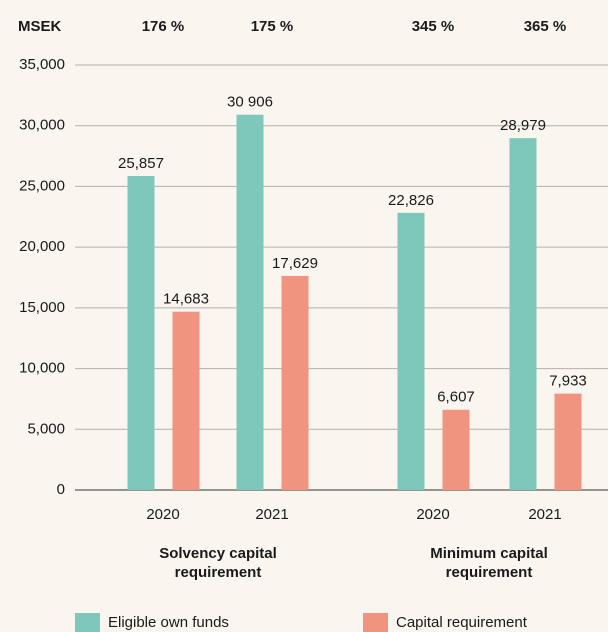 Image resolution: width=608 pixels, height=632 pixels. What do you see at coordinates (456, 397) in the screenshot?
I see `data-label: 6,607` at bounding box center [456, 397].